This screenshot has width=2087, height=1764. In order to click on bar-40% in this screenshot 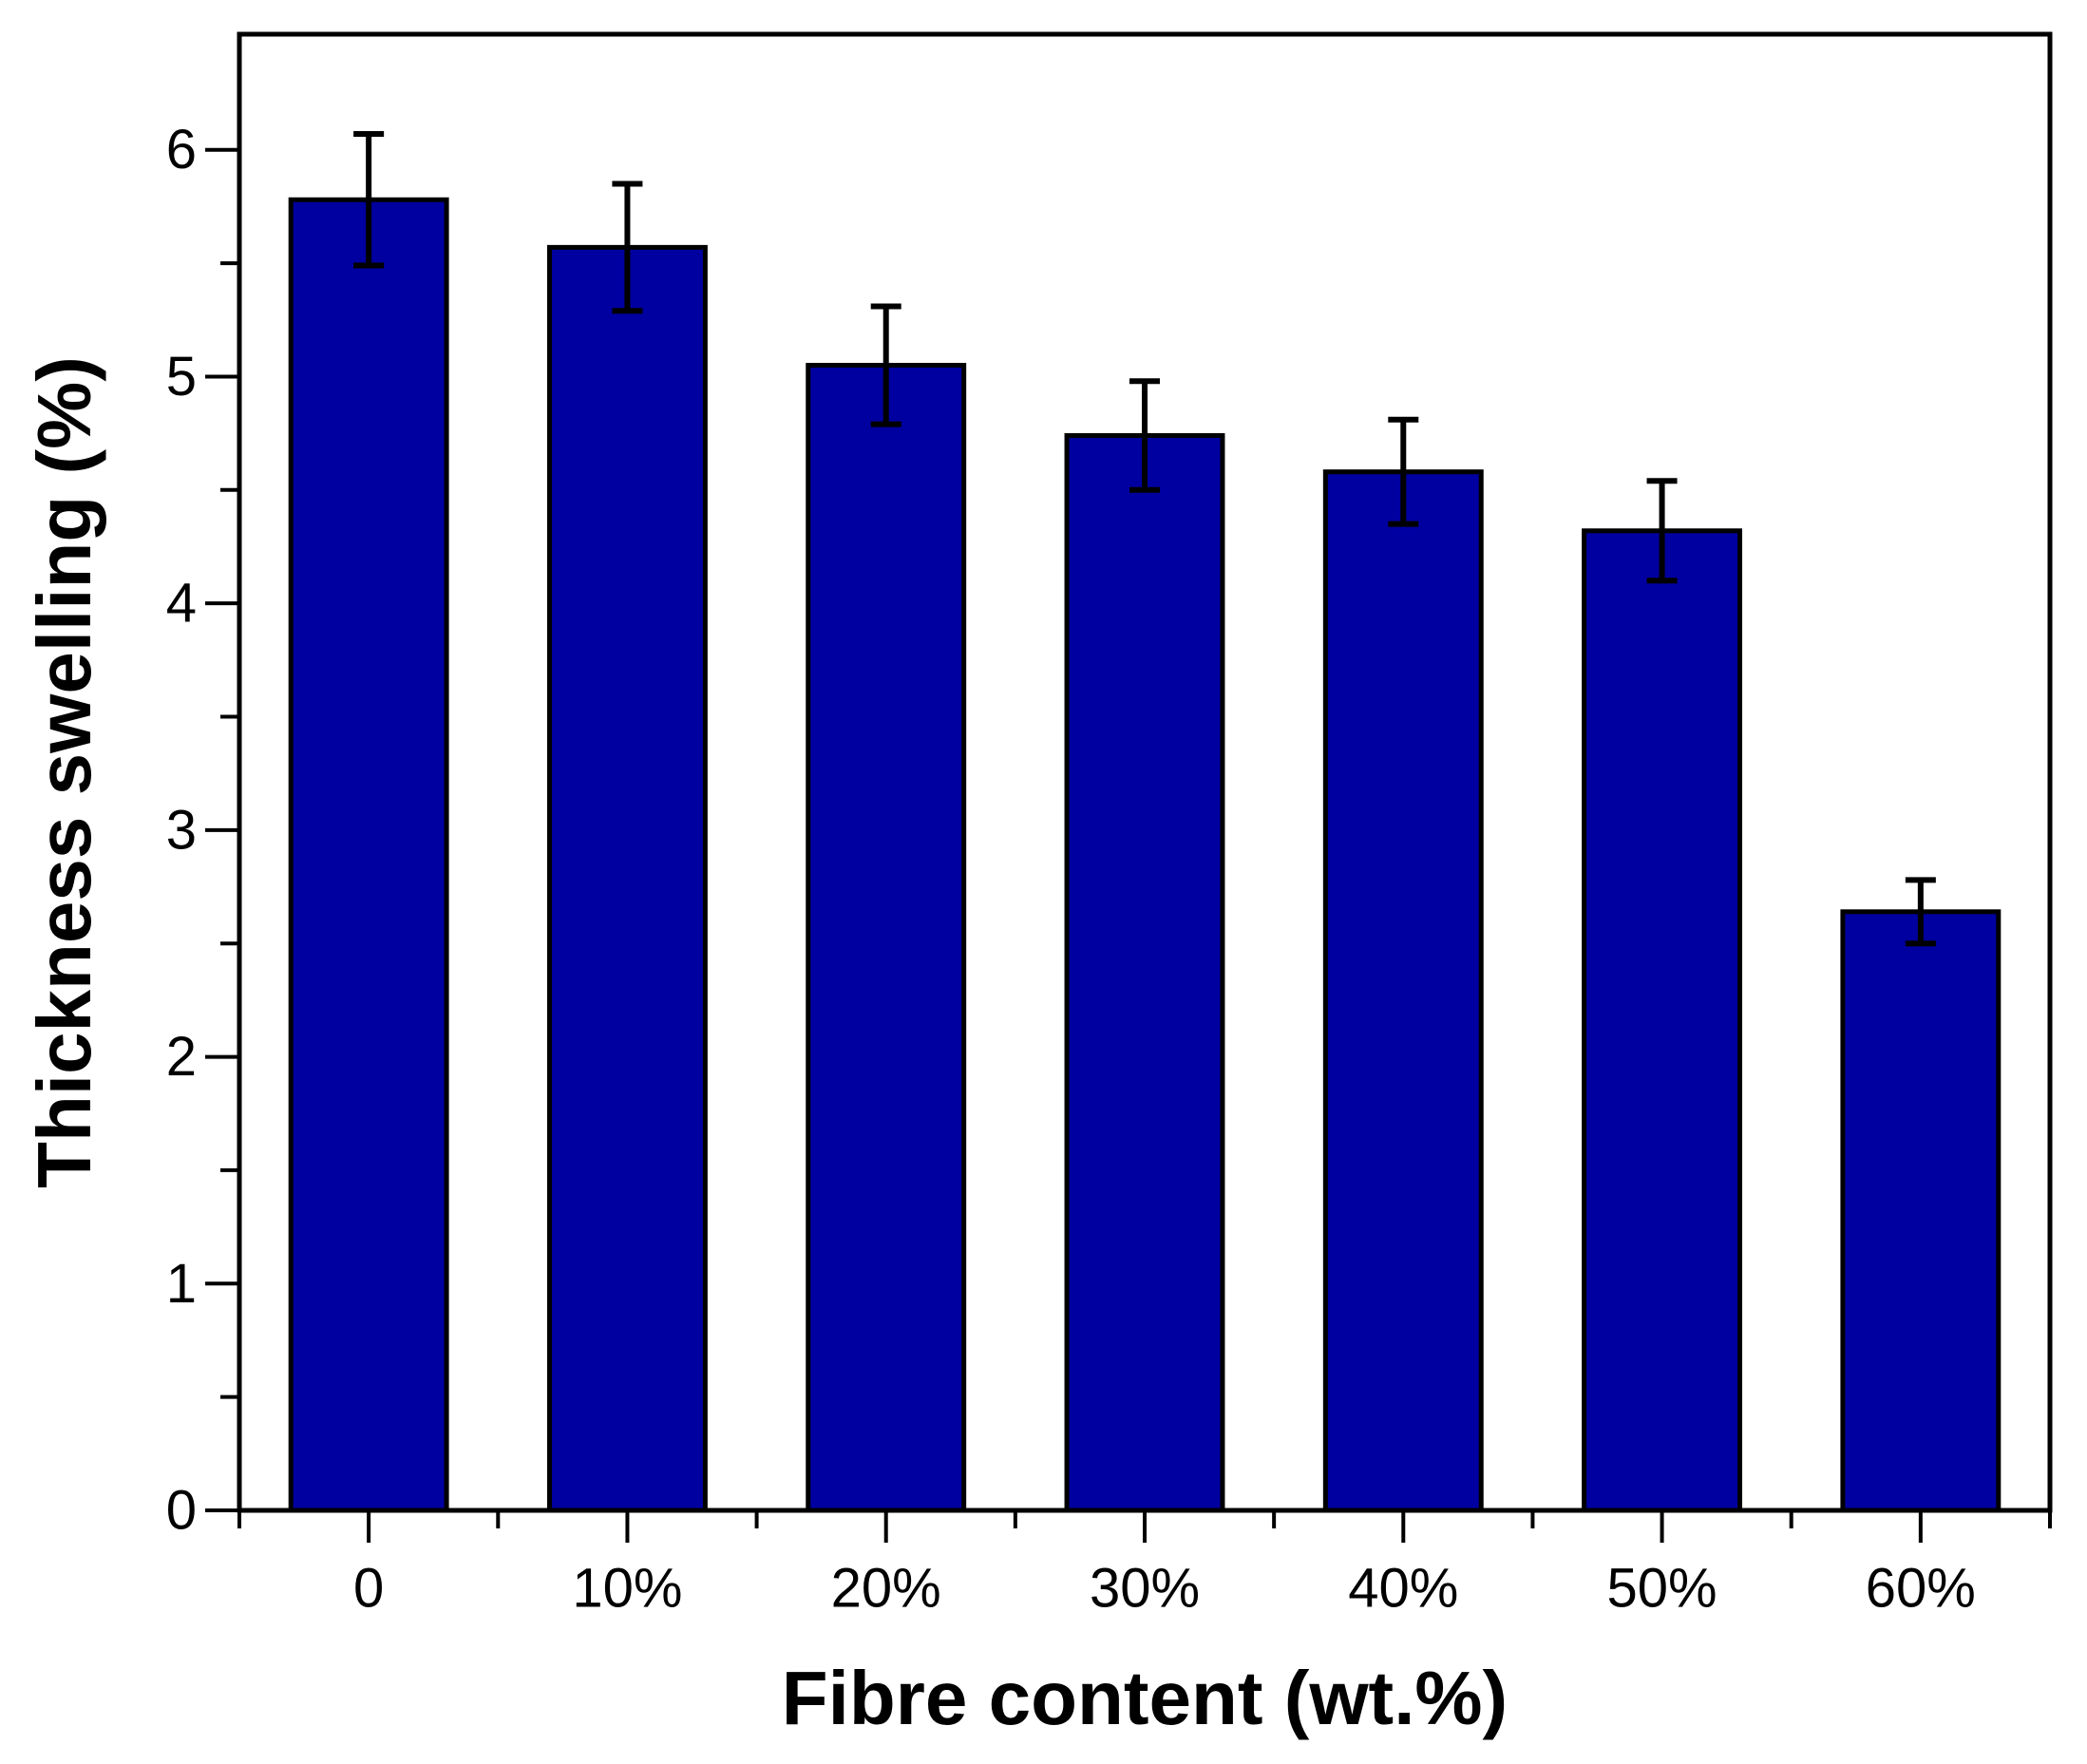, I will do `click(1403, 991)`.